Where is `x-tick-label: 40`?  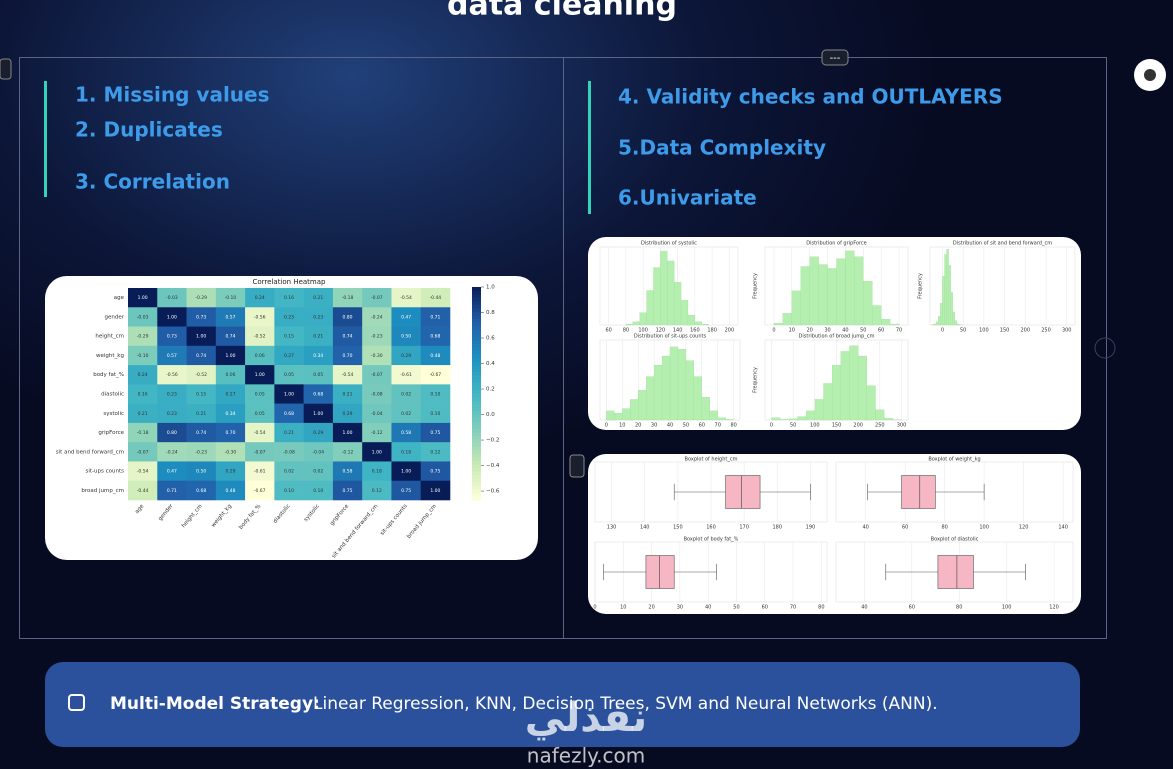 x-tick-label: 40 is located at coordinates (845, 331).